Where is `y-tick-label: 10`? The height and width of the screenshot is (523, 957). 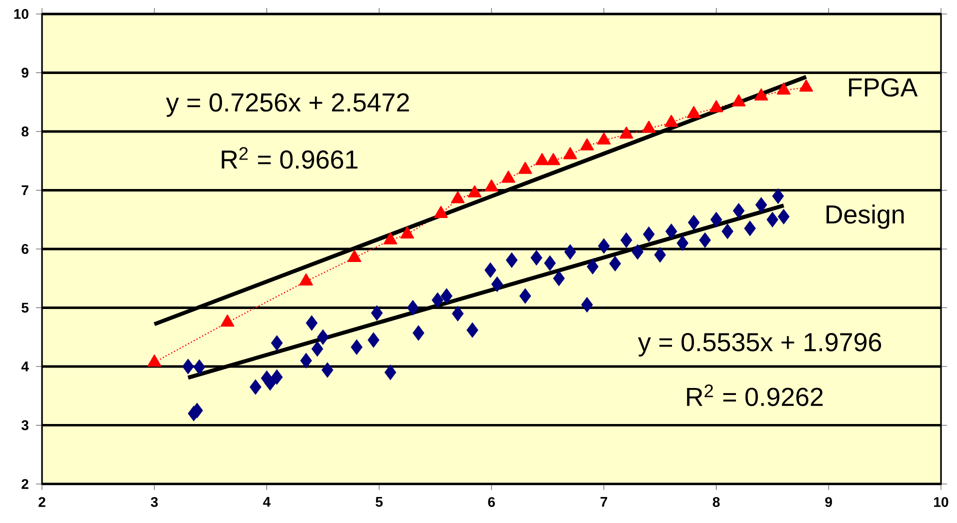
y-tick-label: 10 is located at coordinates (21, 14).